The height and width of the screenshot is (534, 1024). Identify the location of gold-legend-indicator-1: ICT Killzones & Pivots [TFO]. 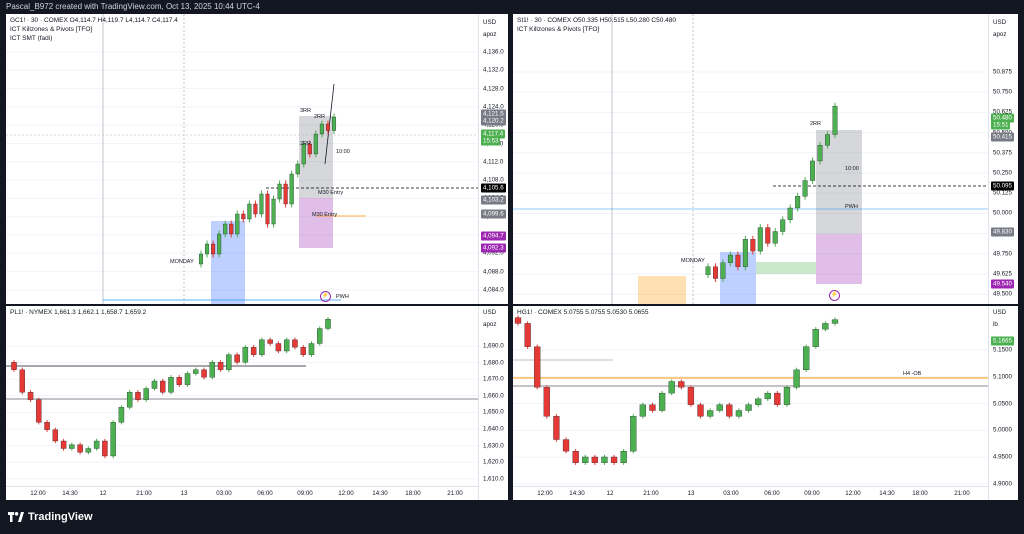
(51, 29).